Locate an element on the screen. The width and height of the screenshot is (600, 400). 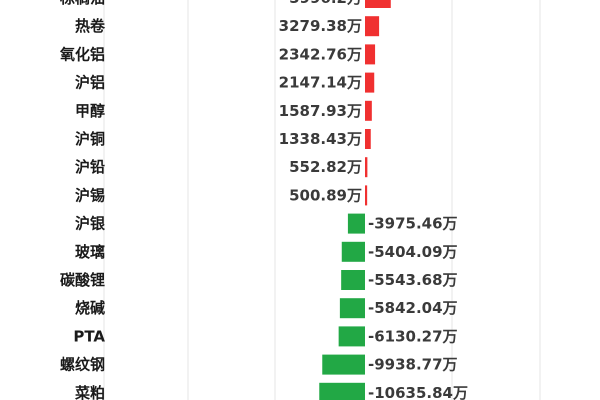
category-label: 氧化铝 is located at coordinates (82, 54).